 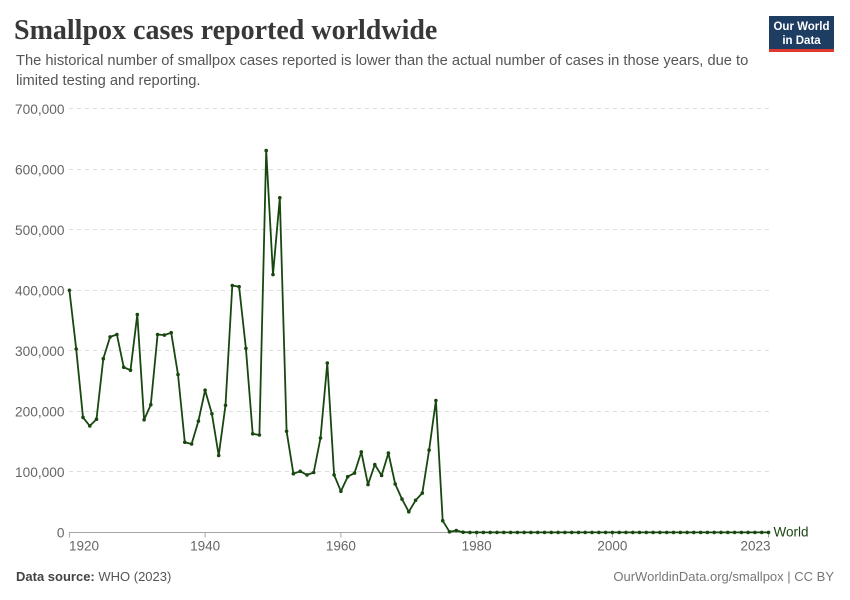 What do you see at coordinates (40, 109) in the screenshot?
I see `svg-text: 700,000` at bounding box center [40, 109].